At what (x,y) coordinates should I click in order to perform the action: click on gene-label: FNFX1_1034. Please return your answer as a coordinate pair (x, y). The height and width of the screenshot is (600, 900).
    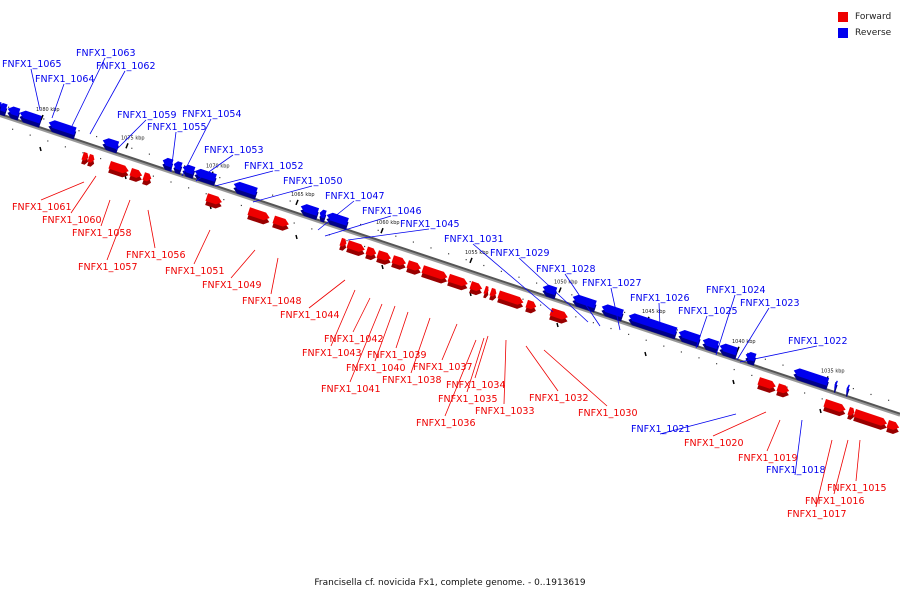
    Looking at the image, I should click on (476, 385).